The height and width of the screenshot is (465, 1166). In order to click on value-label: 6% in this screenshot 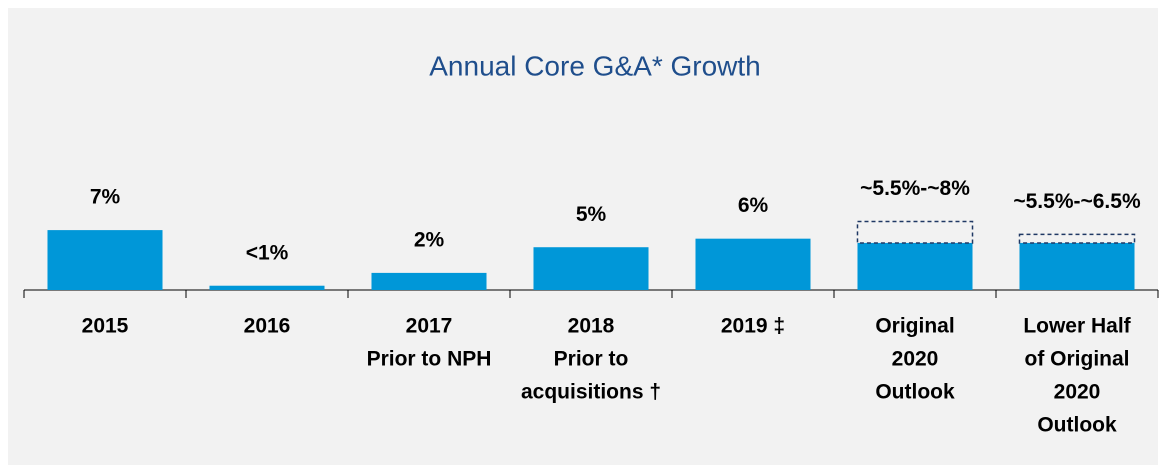, I will do `click(753, 205)`.